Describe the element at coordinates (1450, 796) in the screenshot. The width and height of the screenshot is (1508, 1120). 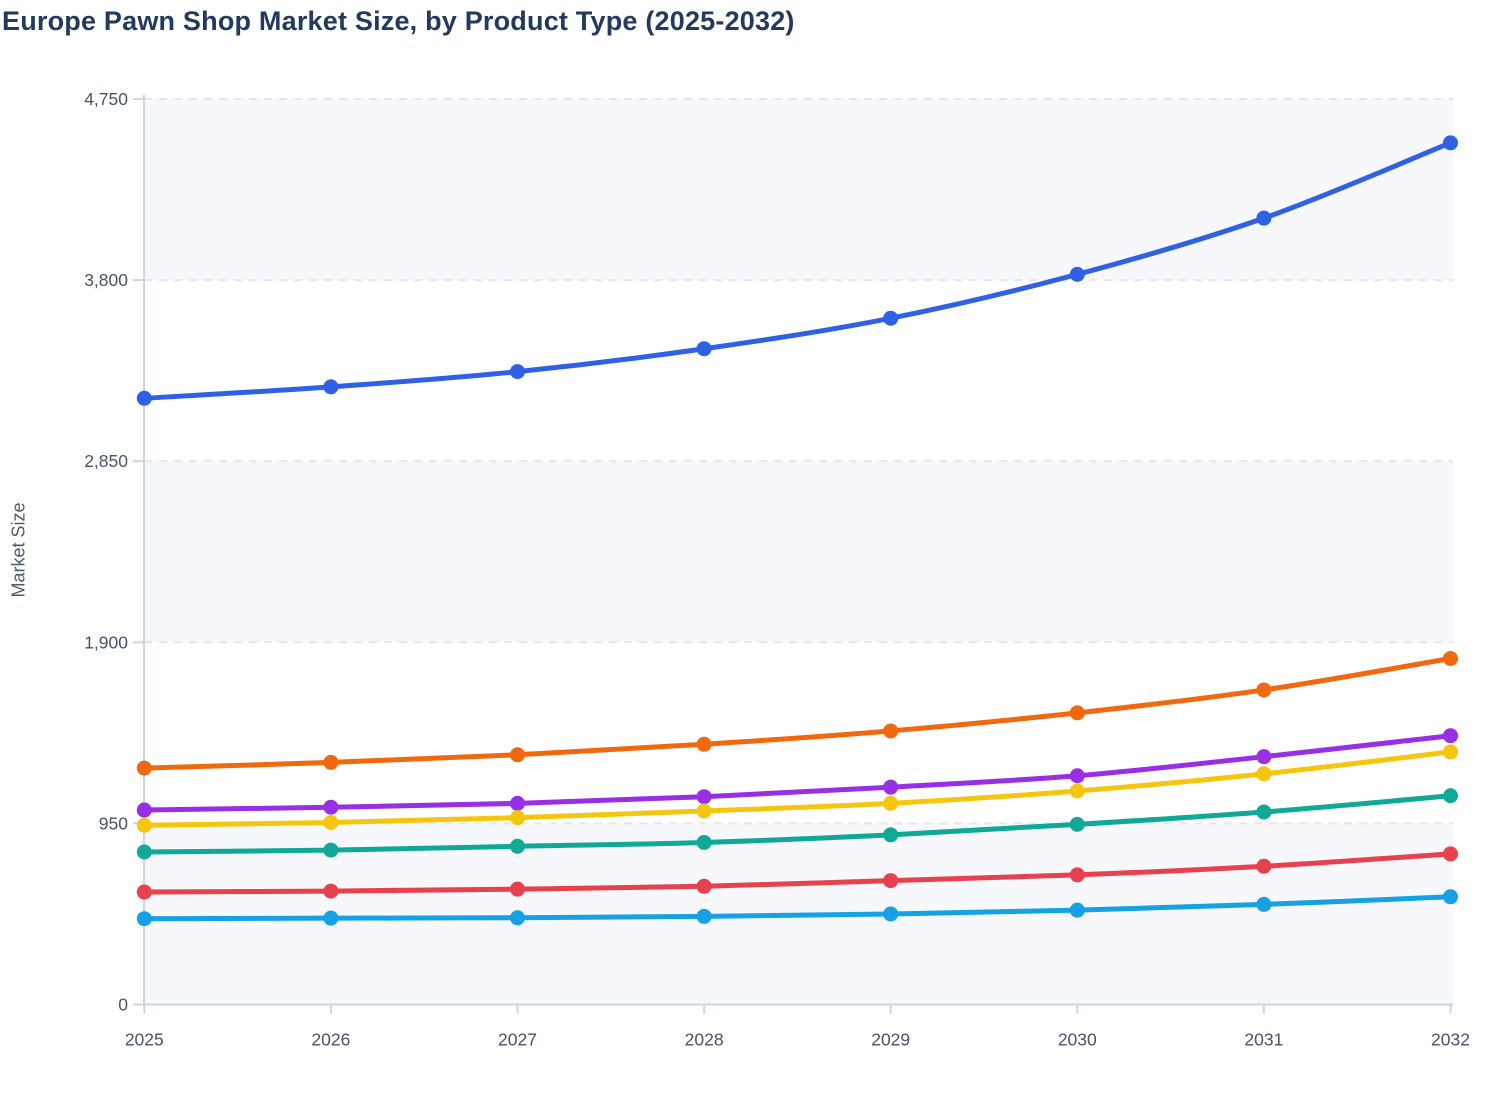
I see `data-point-series-teal-2032` at that location.